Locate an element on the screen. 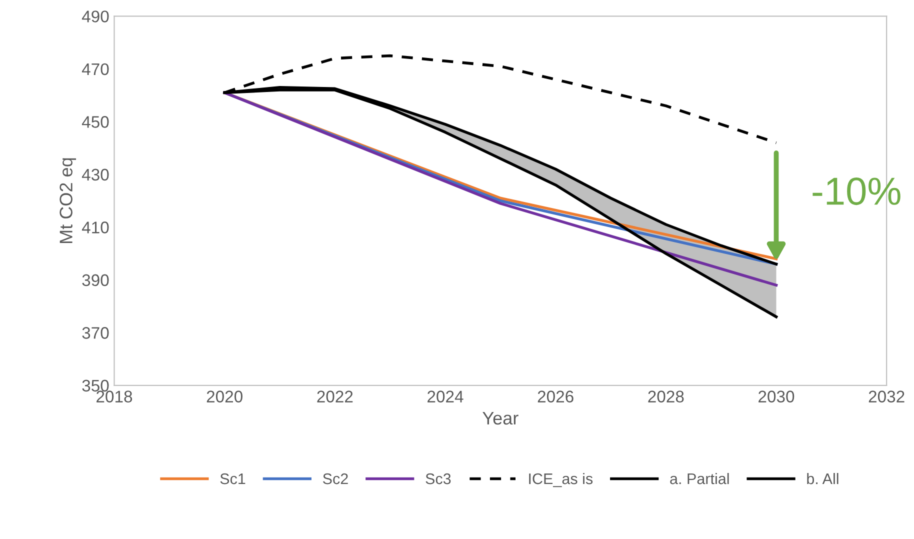  x-tick-label: 2020 is located at coordinates (224, 396).